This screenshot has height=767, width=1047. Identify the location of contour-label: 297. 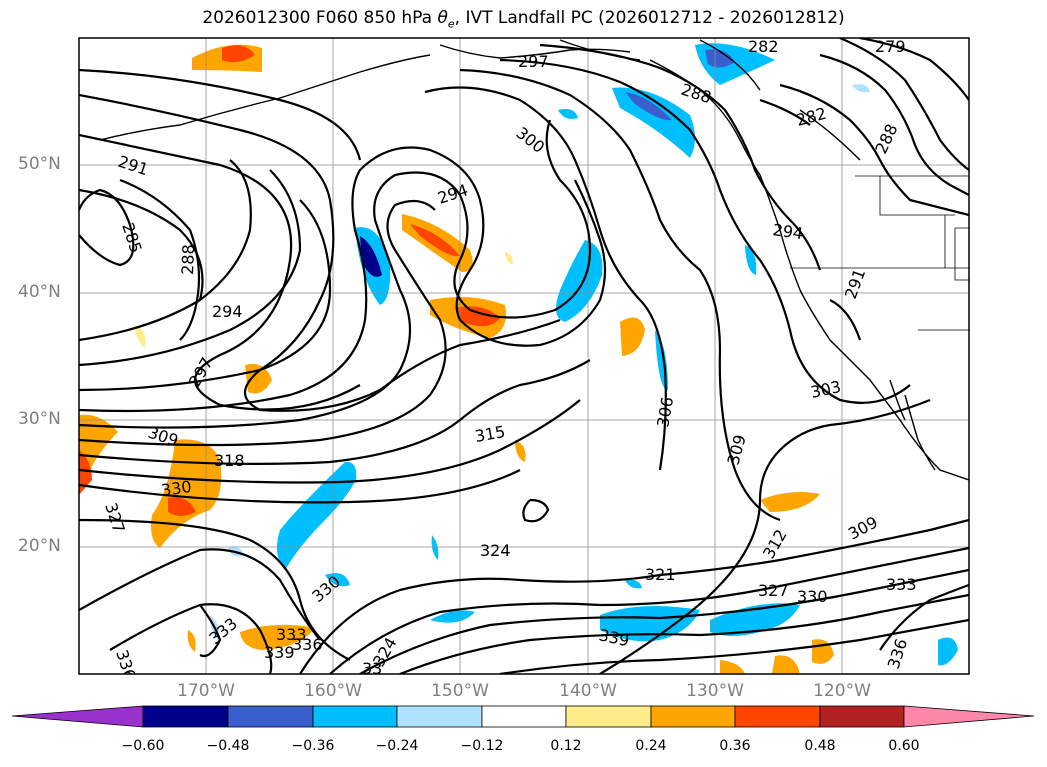
(533, 61).